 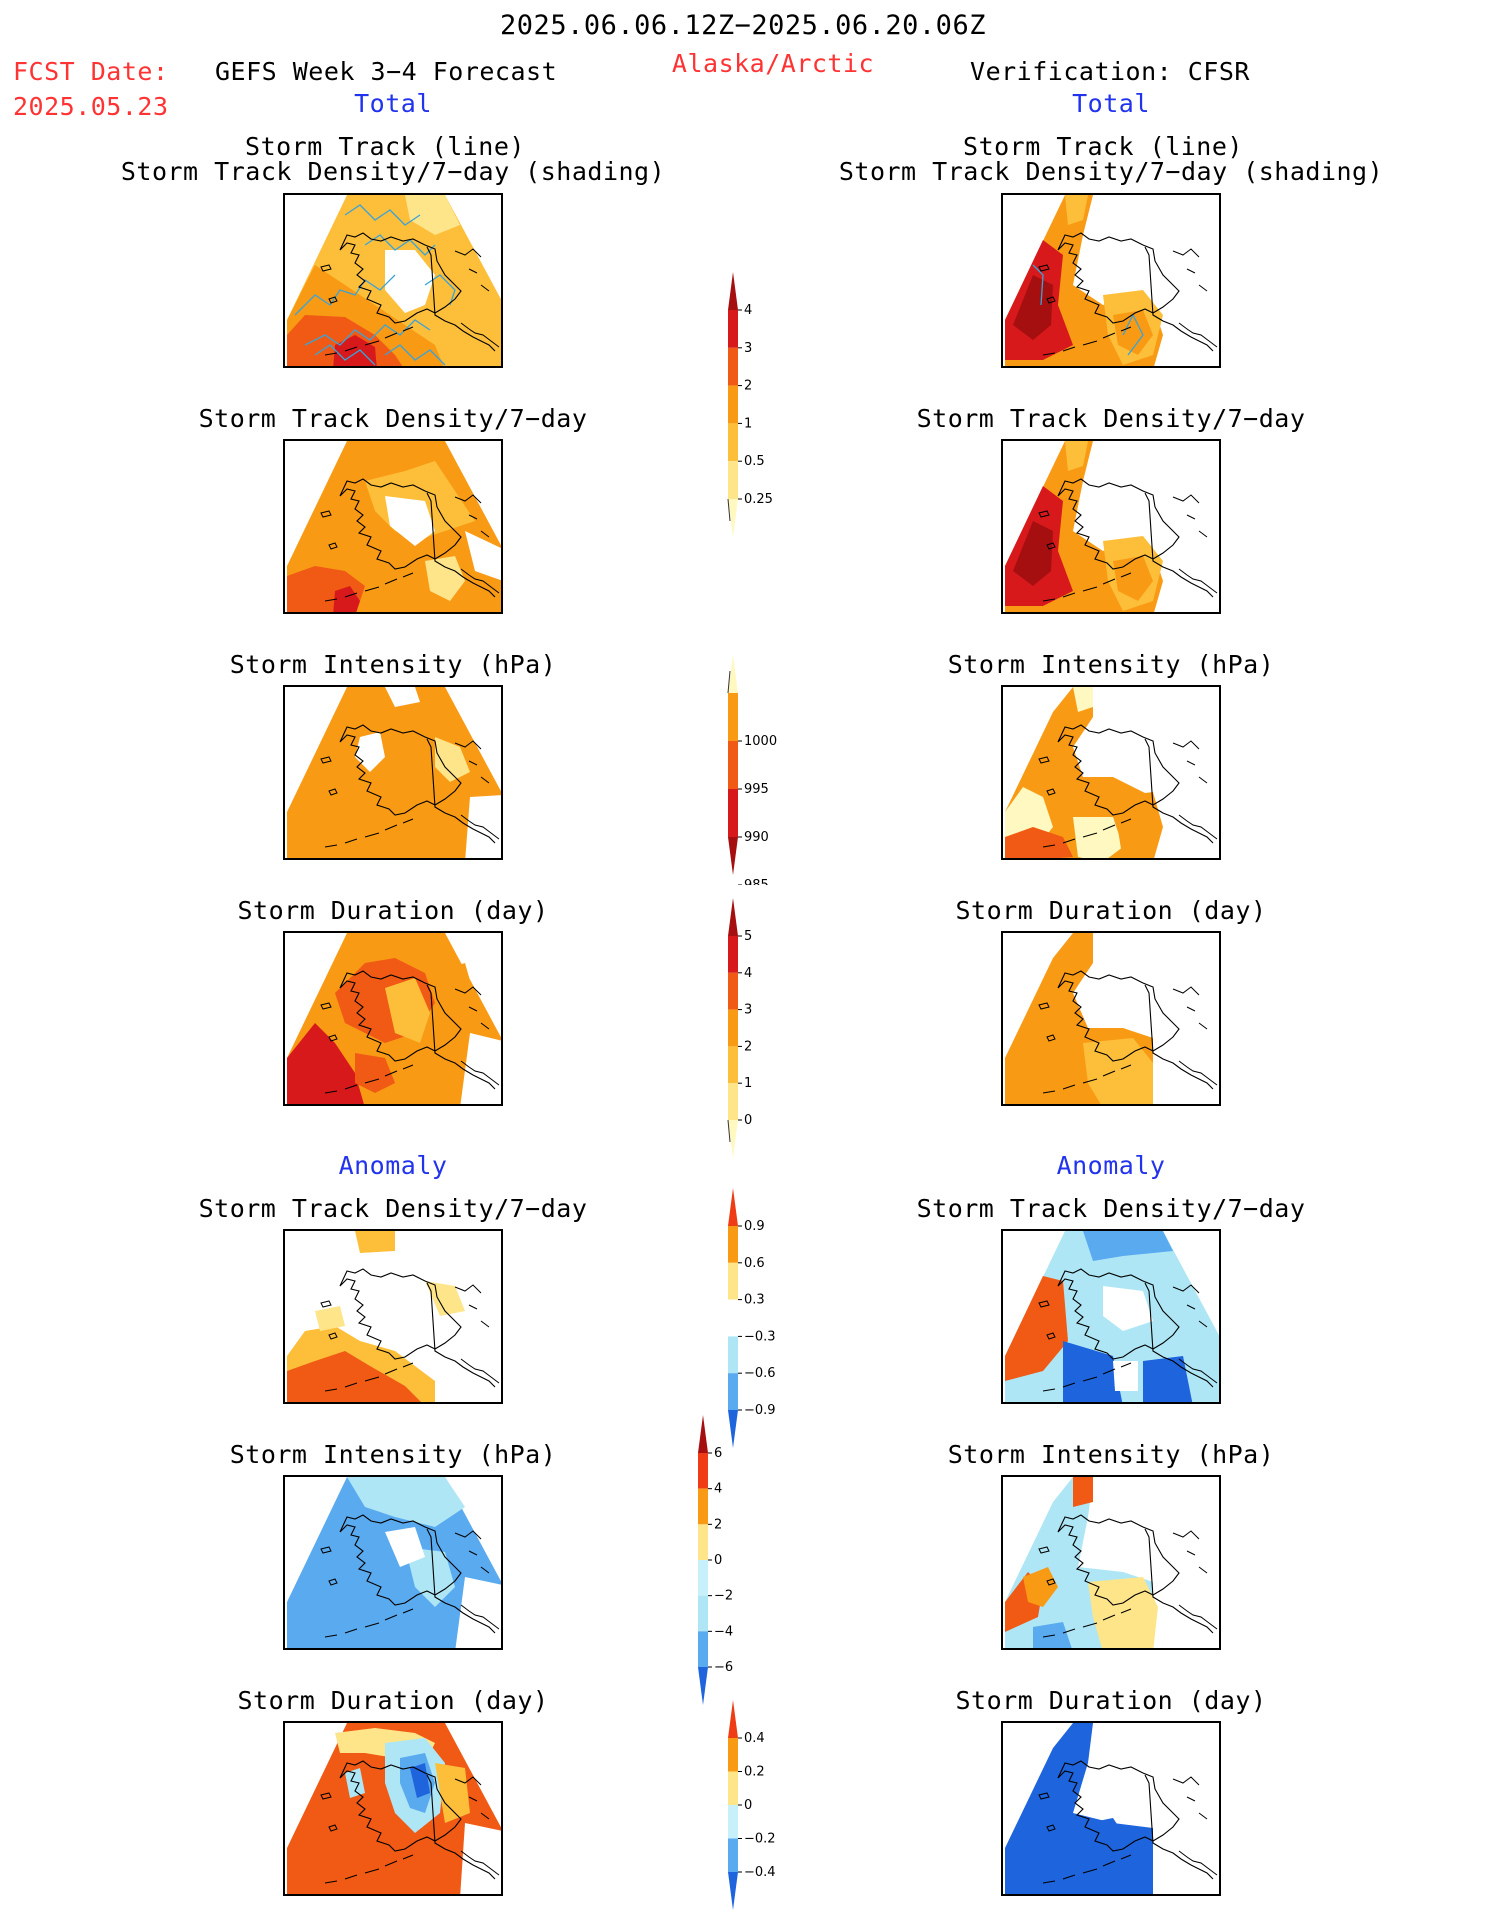 What do you see at coordinates (718, 1453) in the screenshot?
I see `colorbar-tick-label: 6` at bounding box center [718, 1453].